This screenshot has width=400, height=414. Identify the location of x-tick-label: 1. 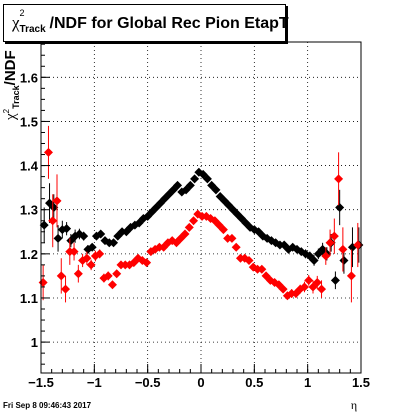
(307, 382).